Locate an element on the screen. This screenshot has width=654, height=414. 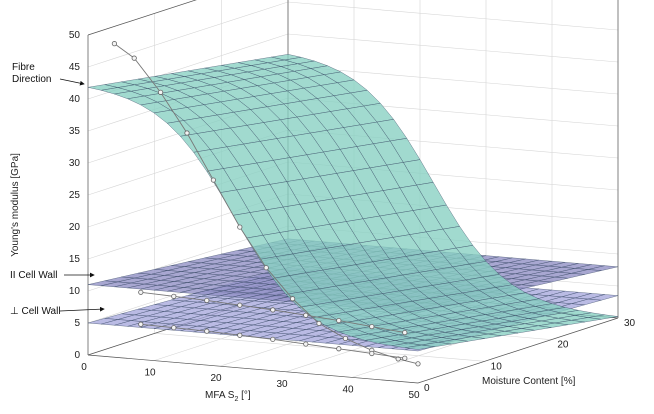
z-tick-label: 45 is located at coordinates (75, 67).